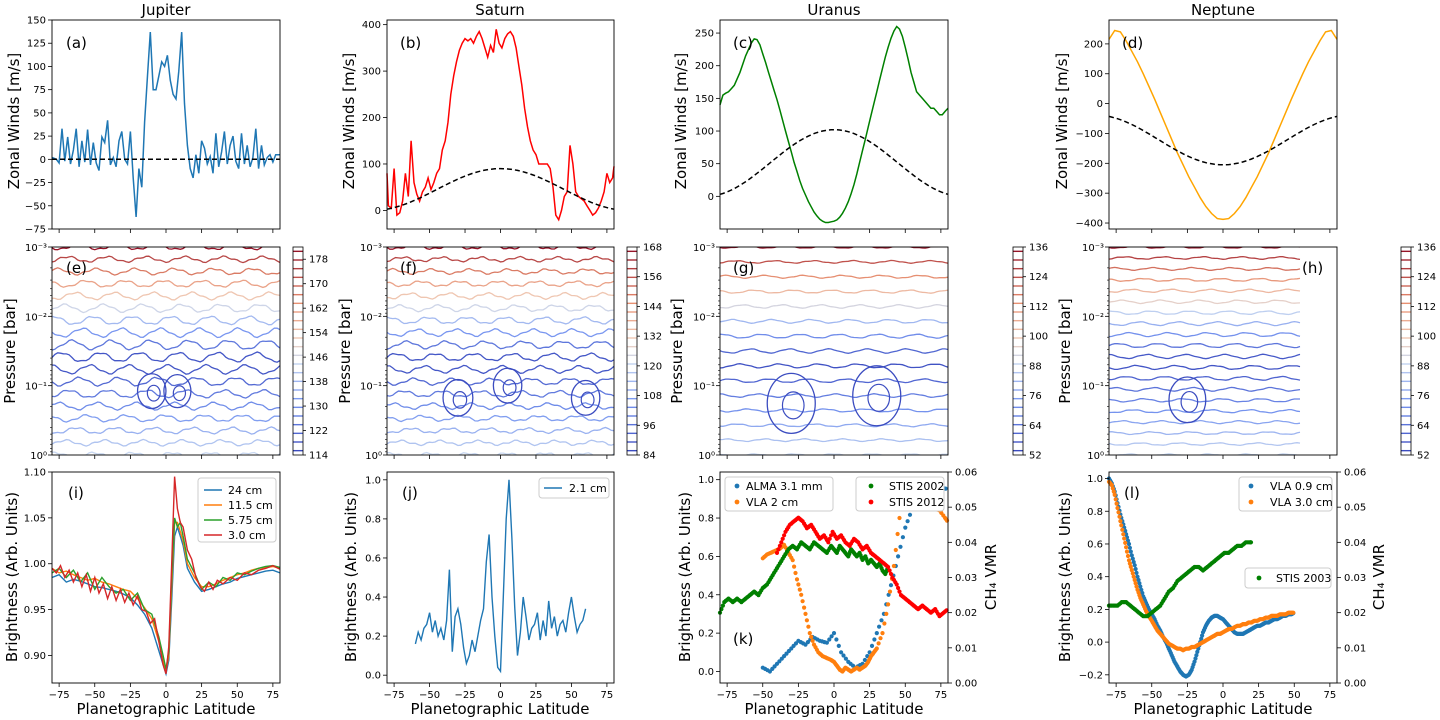  I want to click on y-tick-label: −100, so click(1089, 134).